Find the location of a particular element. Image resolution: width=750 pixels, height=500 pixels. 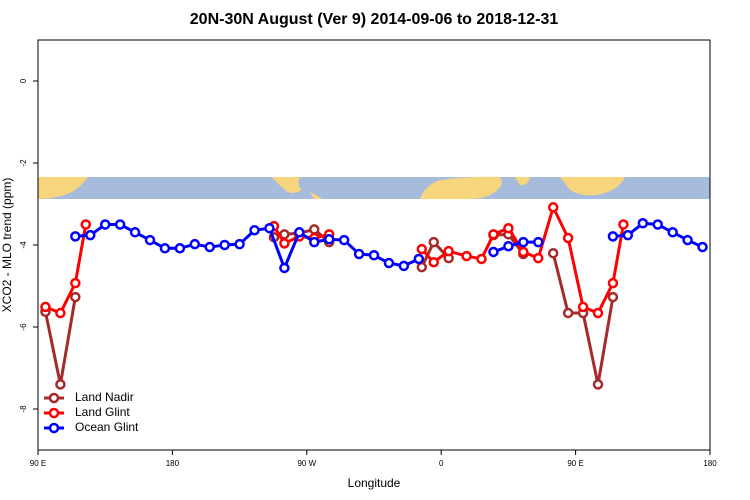

x-axis-label: Longitude is located at coordinates (374, 483).